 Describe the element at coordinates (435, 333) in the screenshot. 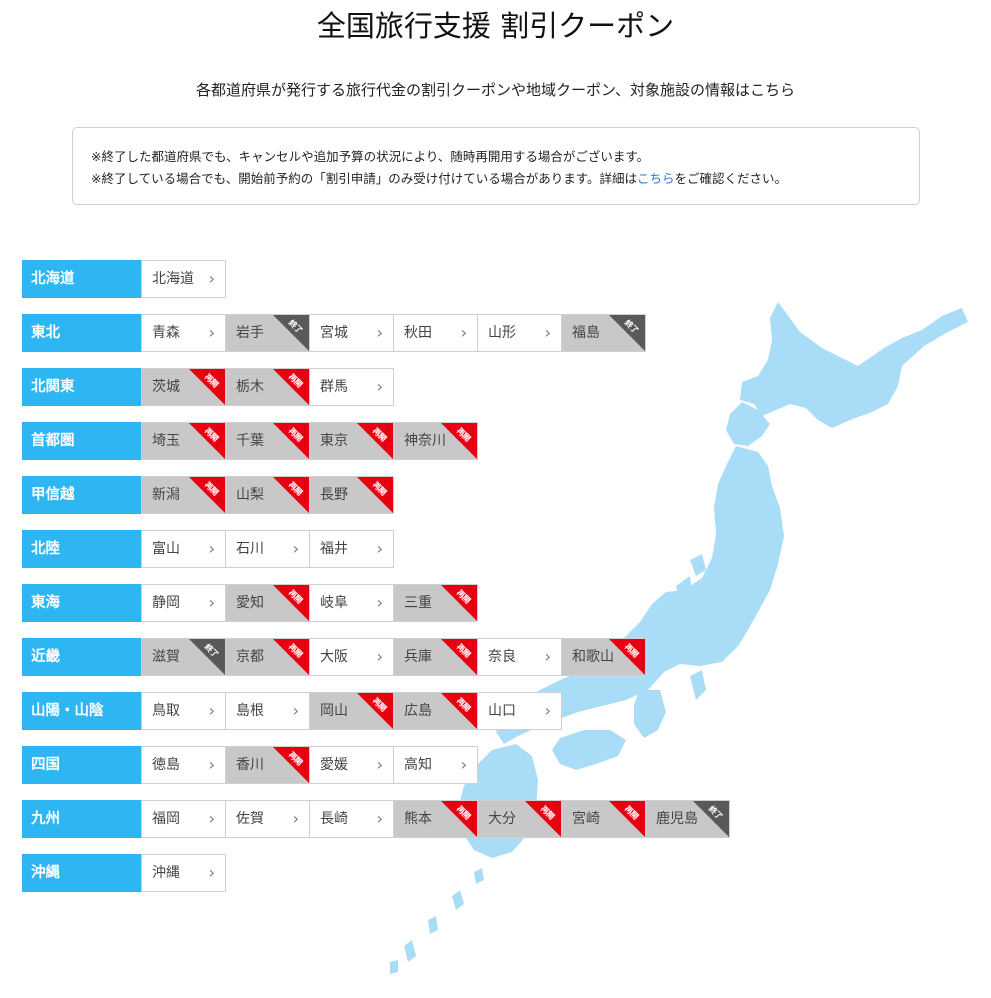

I see `prefecture-button: 秋田 ›` at that location.